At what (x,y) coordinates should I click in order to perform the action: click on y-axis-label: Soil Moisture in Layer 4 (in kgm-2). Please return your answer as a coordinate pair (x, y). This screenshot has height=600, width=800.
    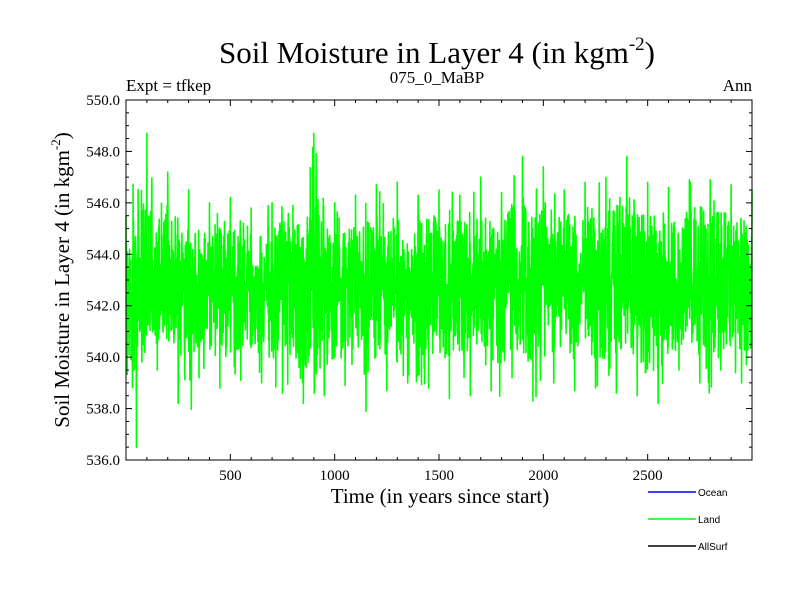
    Looking at the image, I should click on (61, 279).